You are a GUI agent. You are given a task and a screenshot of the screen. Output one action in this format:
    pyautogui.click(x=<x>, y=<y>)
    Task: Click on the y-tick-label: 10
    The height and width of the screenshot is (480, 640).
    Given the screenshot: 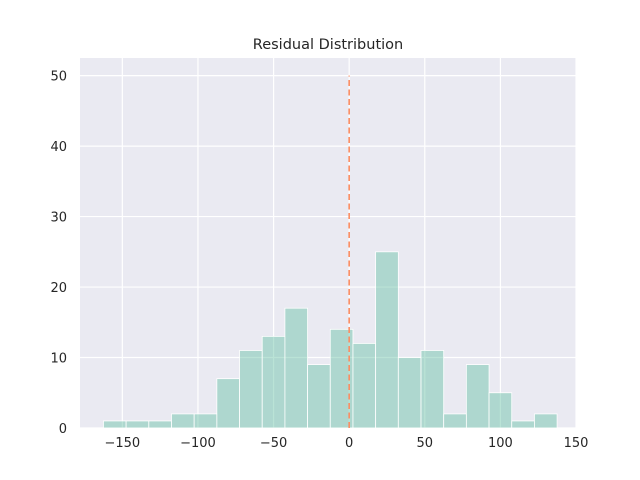 What is the action you would take?
    pyautogui.click(x=58, y=359)
    